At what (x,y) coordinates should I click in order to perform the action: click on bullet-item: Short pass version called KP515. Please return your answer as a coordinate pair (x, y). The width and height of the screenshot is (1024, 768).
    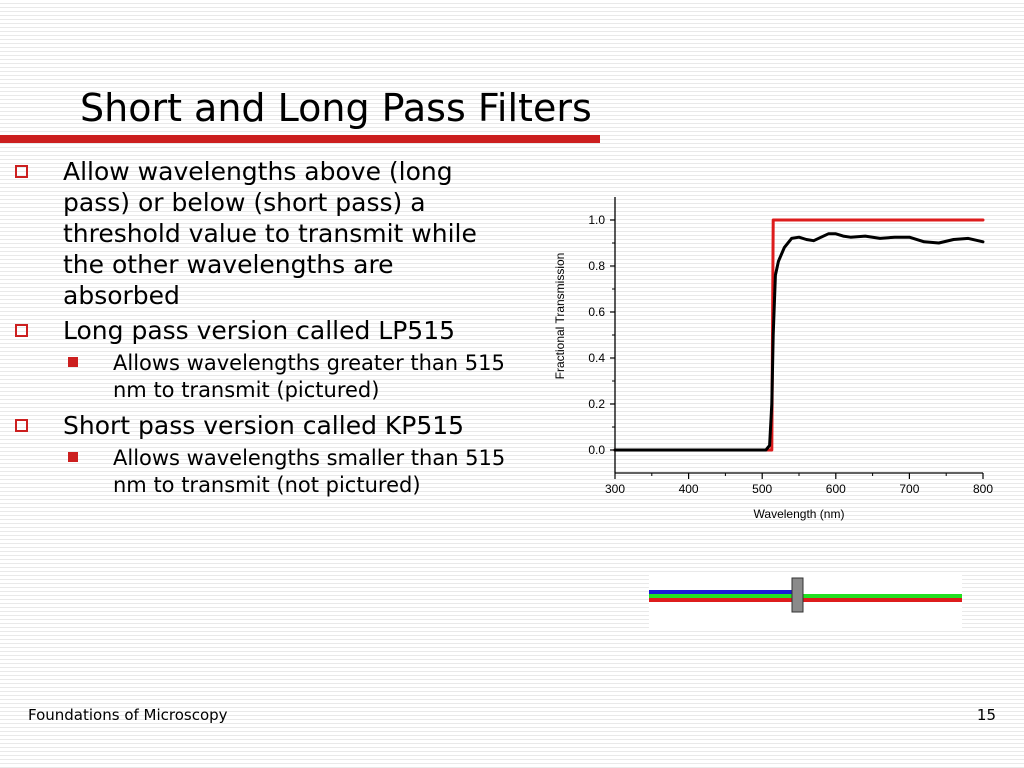
    Looking at the image, I should click on (260, 425).